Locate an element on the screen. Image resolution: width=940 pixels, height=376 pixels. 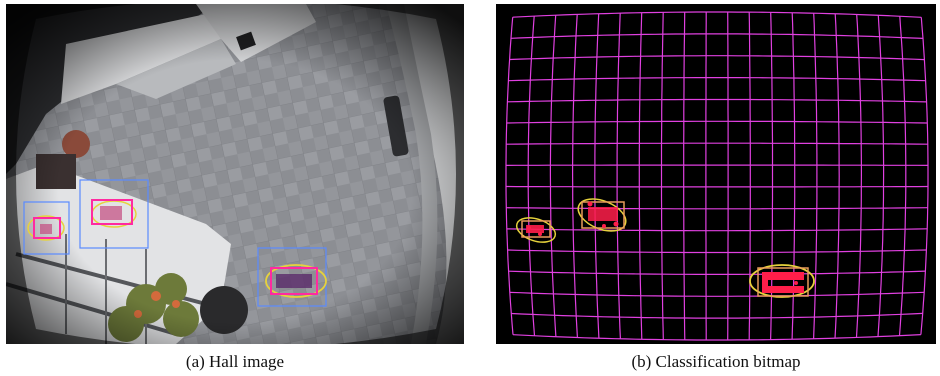
caption-hall-image: (a) Hall image is located at coordinates (235, 361).